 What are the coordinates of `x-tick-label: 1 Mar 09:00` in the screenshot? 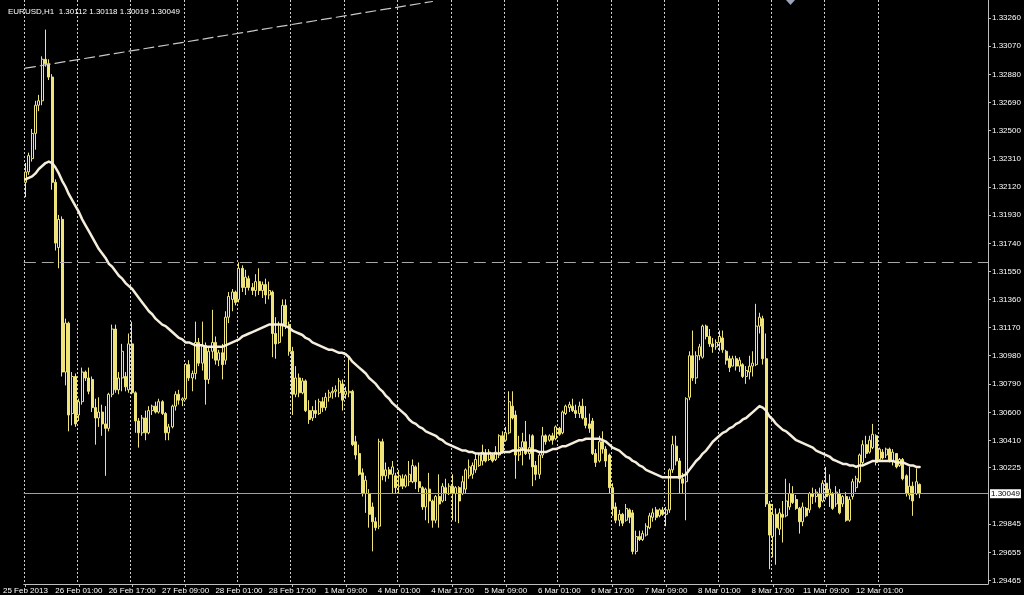 It's located at (346, 590).